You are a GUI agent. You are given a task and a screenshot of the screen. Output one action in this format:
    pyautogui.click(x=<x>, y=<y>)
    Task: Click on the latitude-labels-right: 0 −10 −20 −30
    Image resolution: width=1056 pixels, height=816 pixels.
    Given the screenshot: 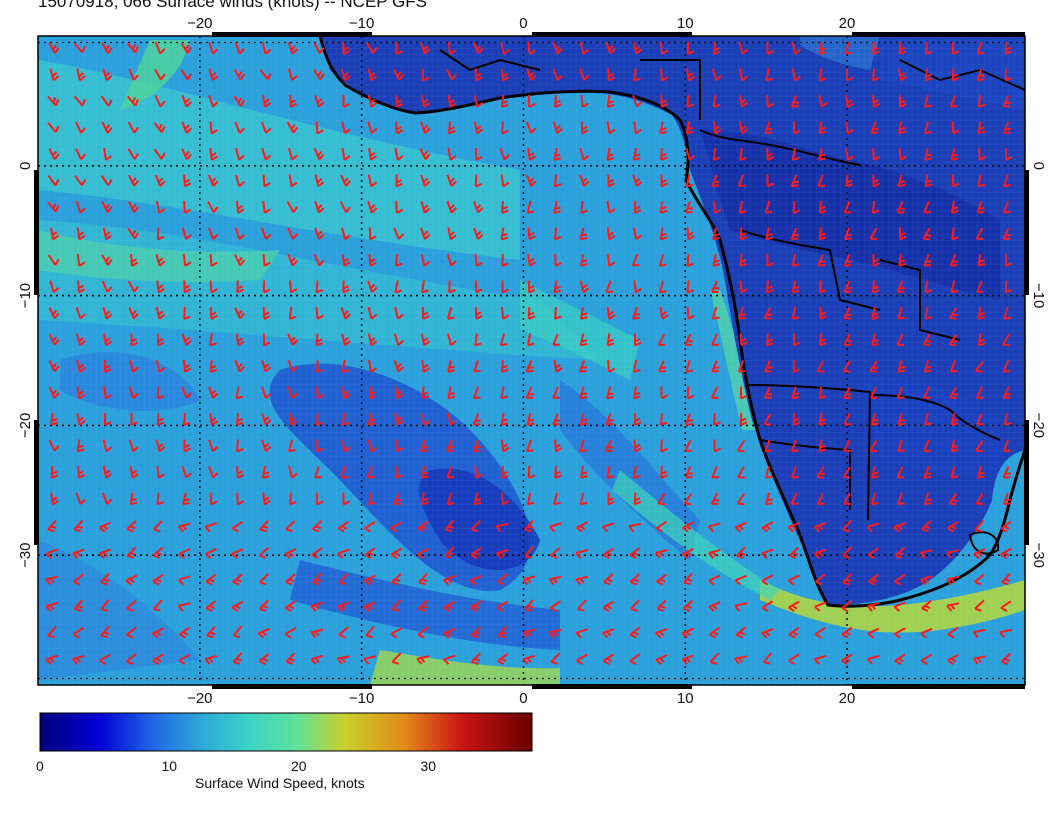 What is the action you would take?
    pyautogui.click(x=1038, y=365)
    